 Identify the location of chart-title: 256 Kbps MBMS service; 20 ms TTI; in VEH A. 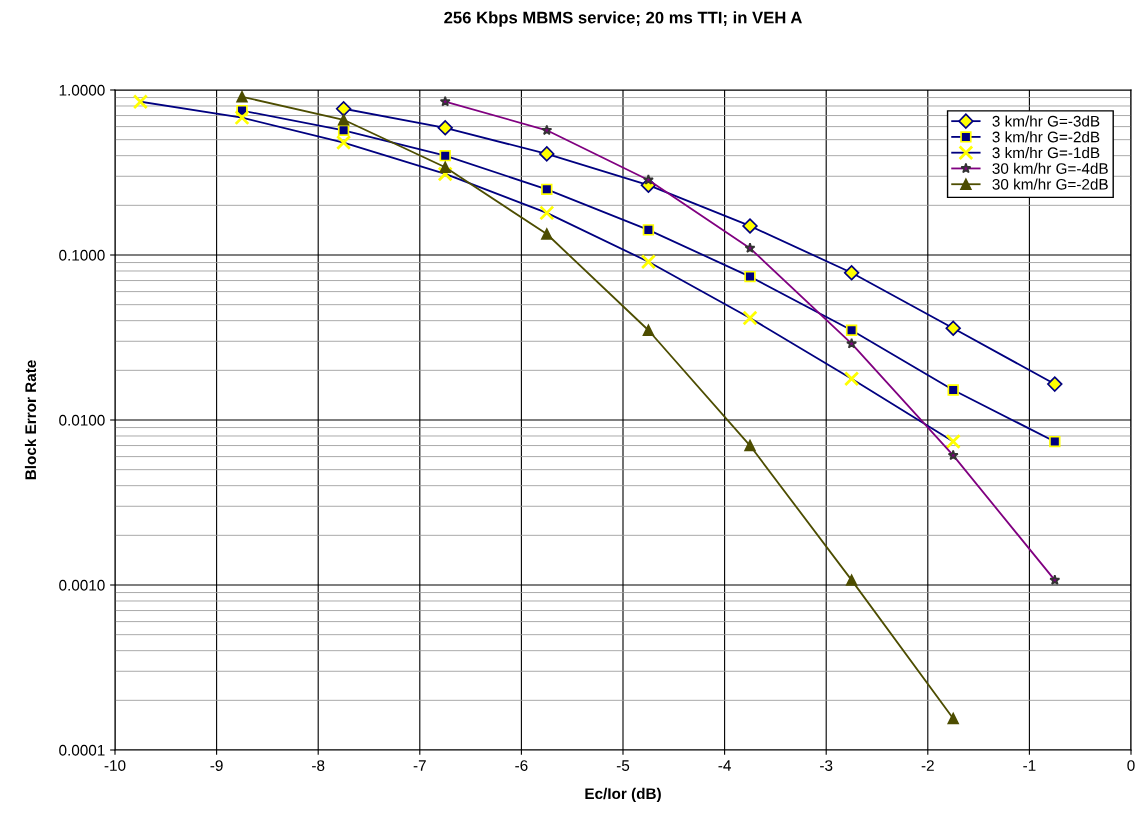
(623, 19).